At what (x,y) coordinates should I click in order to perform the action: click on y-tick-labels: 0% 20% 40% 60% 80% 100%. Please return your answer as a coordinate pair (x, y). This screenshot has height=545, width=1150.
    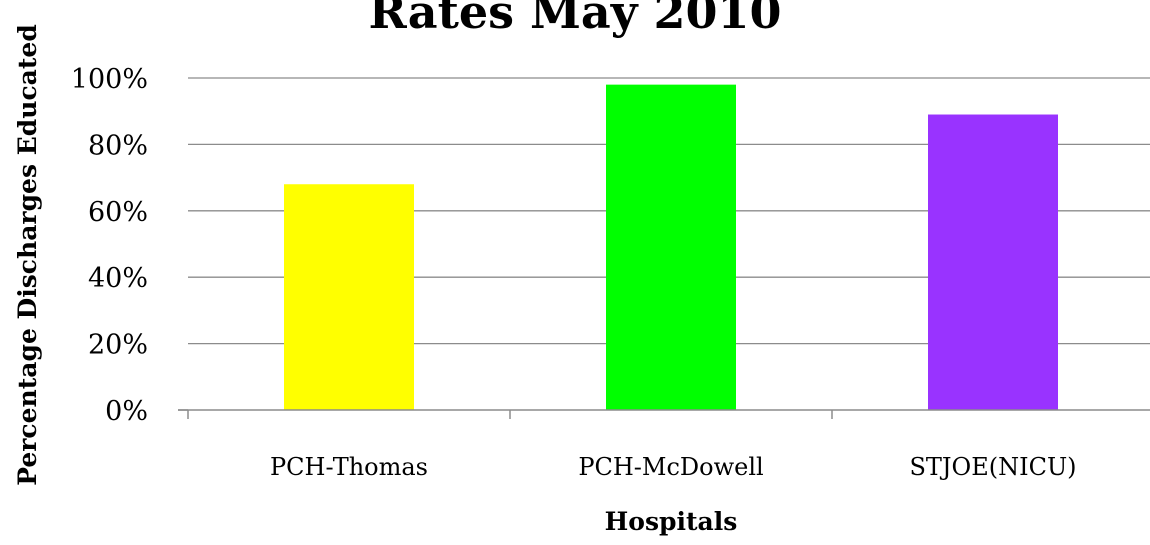
    Looking at the image, I should click on (109, 245).